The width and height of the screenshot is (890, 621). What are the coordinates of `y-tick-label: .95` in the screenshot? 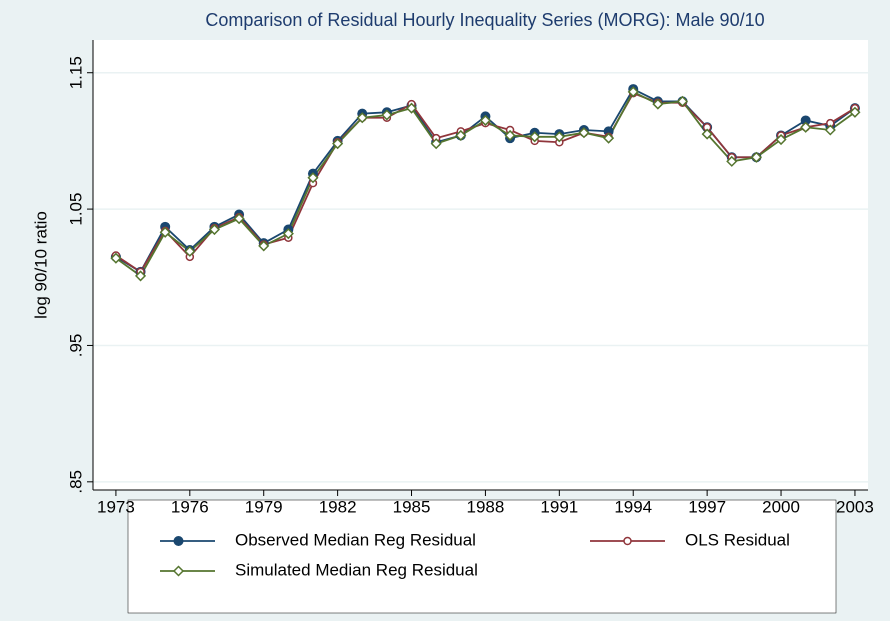 It's located at (75, 346).